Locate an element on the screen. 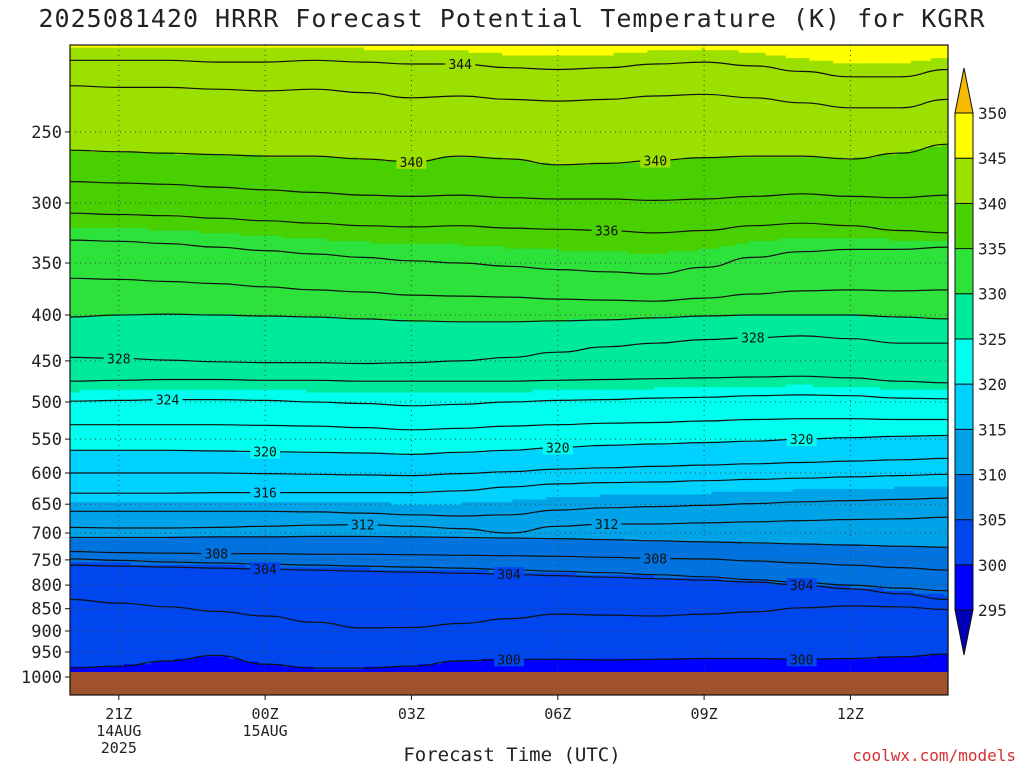 The image size is (1024, 768). pressure-tick-label: 300 is located at coordinates (46, 204).